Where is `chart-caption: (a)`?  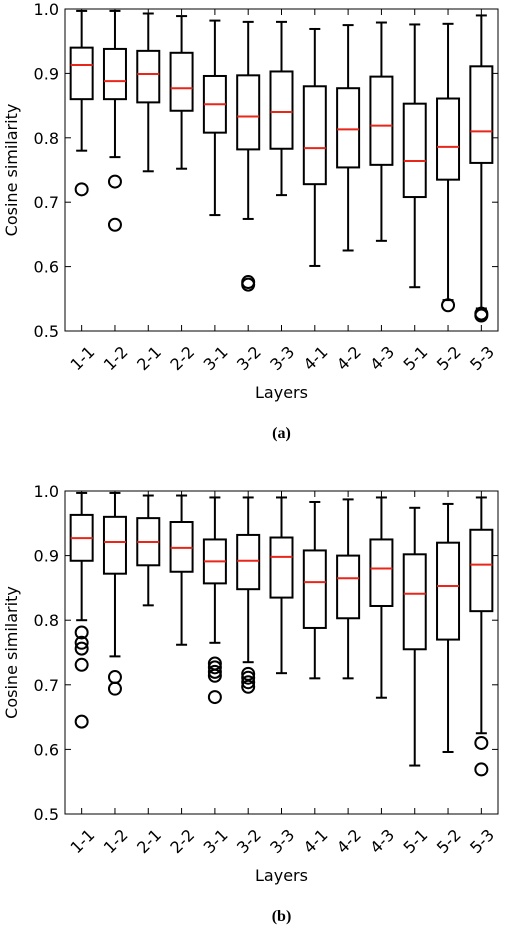 chart-caption: (a) is located at coordinates (281, 433).